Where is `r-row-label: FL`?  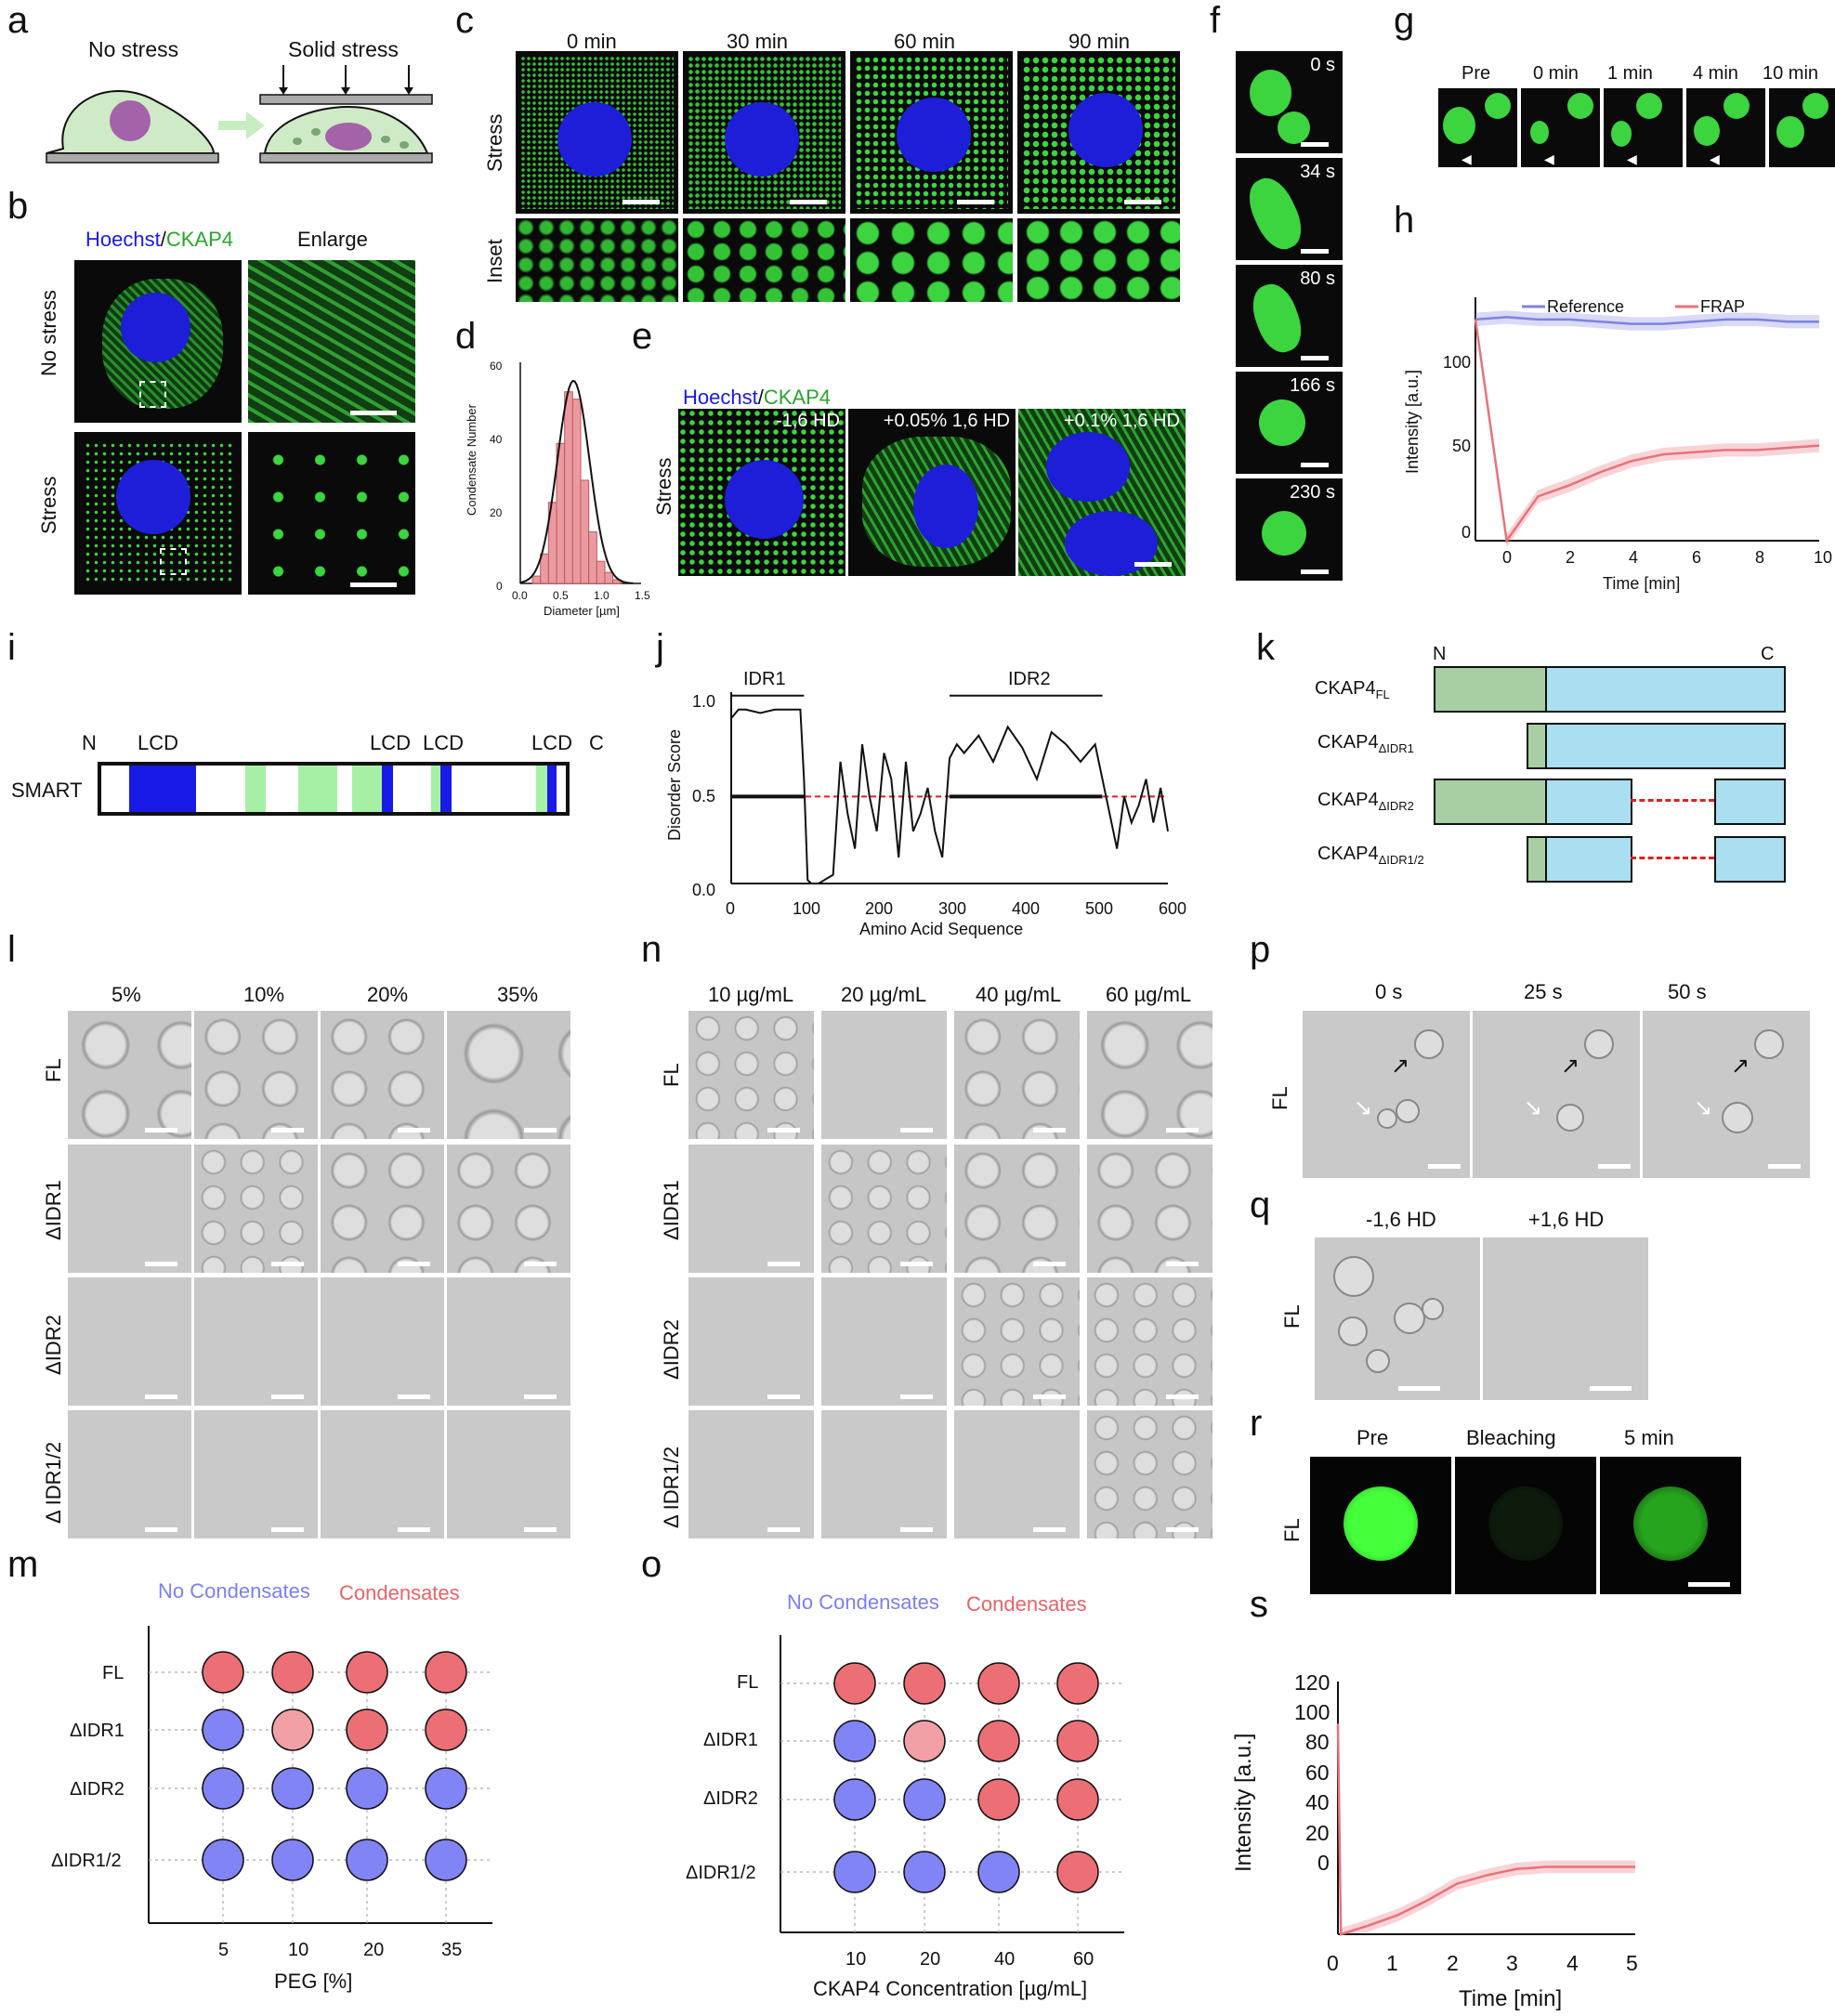
r-row-label: FL is located at coordinates (1292, 1530).